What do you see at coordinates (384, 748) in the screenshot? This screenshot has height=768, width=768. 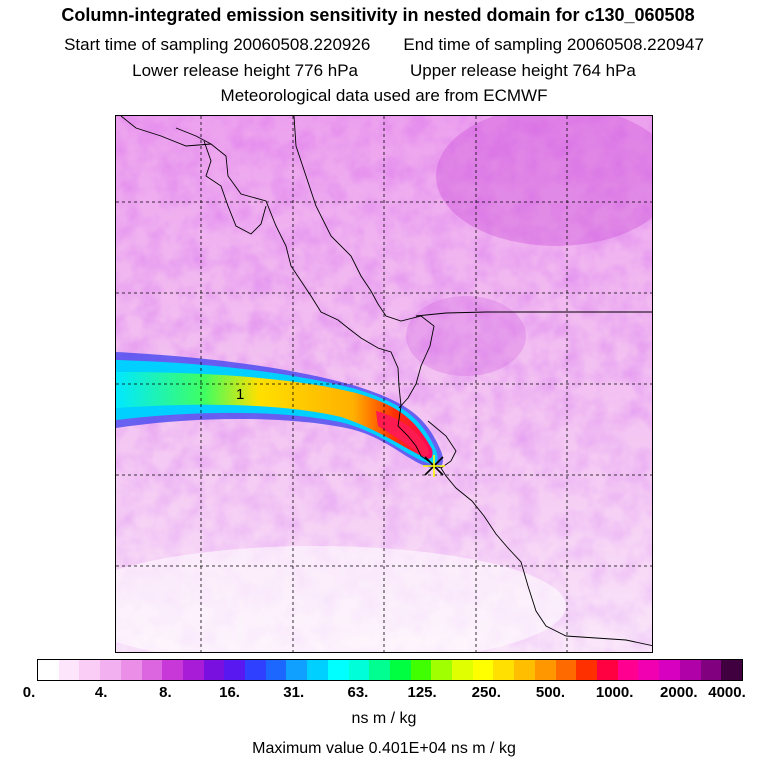 I see `maximum-value-label: Maximum value 0.401E+04 ns m / kg` at bounding box center [384, 748].